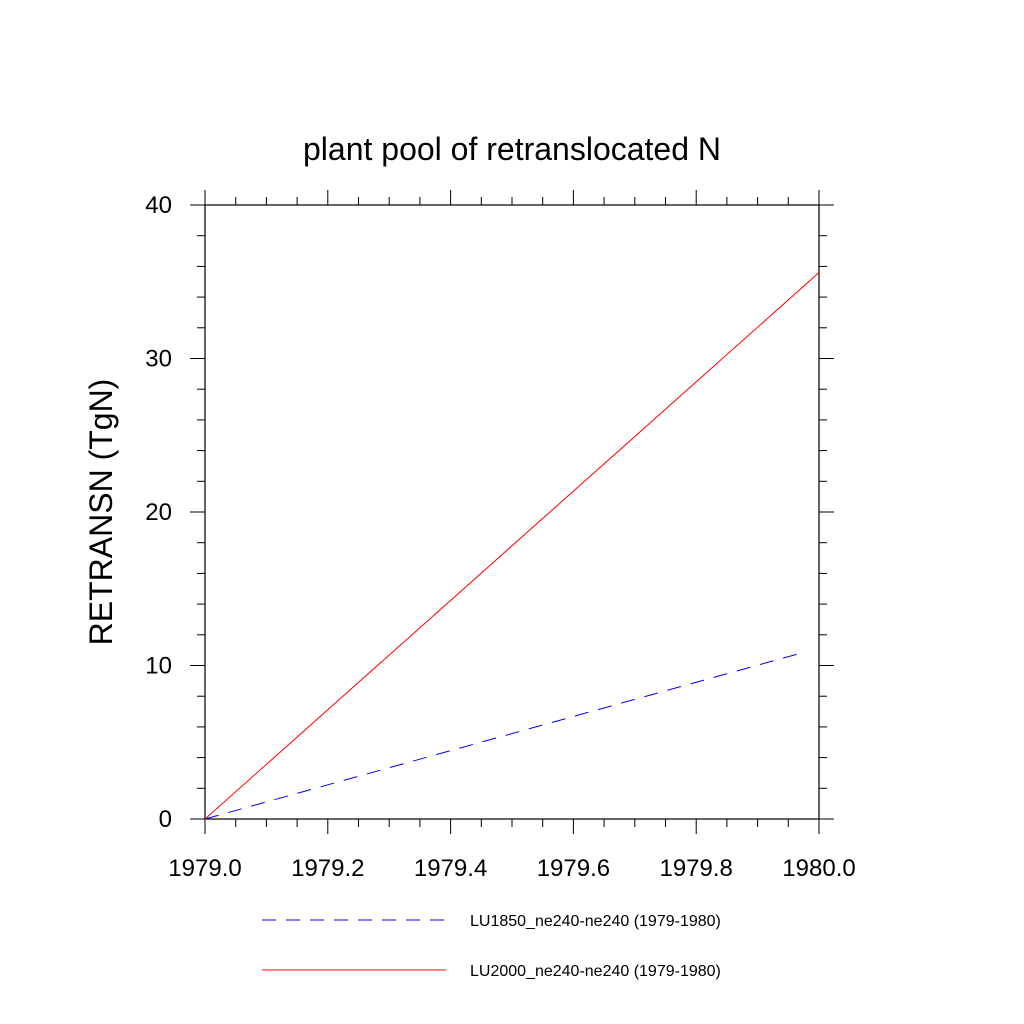 The width and height of the screenshot is (1024, 1024). What do you see at coordinates (595, 971) in the screenshot?
I see `legend-label-2: LU2000_ne240-ne240 (1979-1980)` at bounding box center [595, 971].